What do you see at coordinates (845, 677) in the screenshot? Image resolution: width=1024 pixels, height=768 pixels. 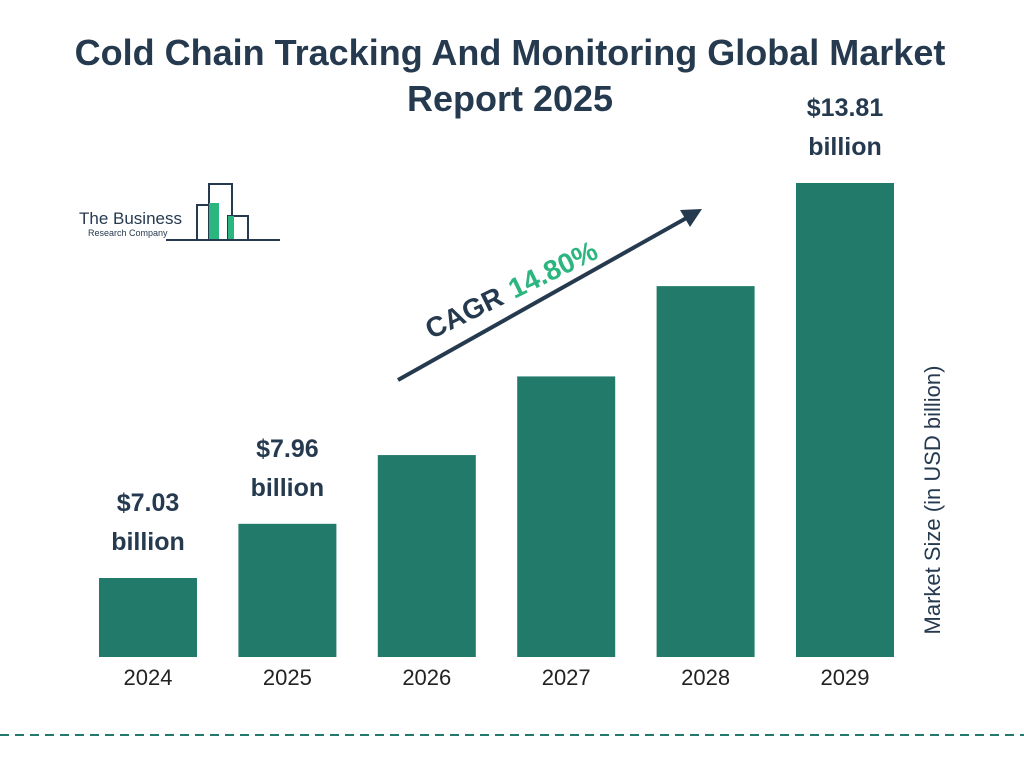 I see `x-tick-label: 2029` at bounding box center [845, 677].